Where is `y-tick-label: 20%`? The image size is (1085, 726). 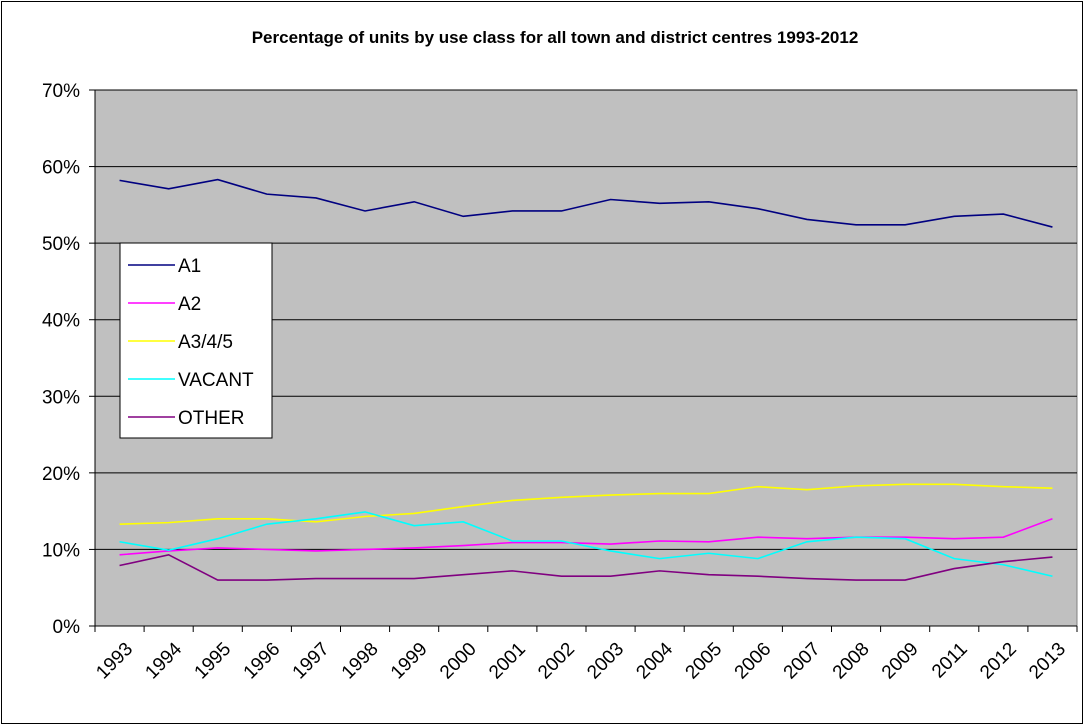
y-tick-label: 20% is located at coordinates (61, 474).